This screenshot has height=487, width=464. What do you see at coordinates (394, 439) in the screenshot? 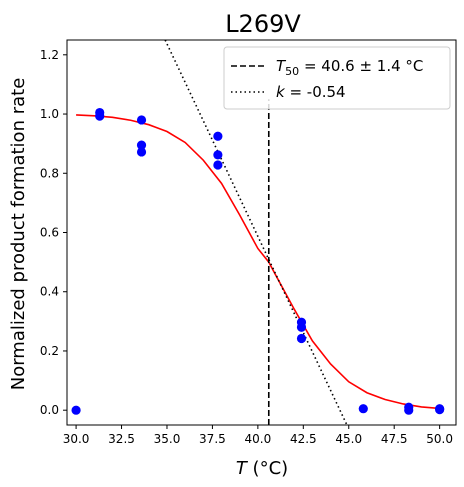
I see `x-tick-label: 47.5` at bounding box center [394, 439].